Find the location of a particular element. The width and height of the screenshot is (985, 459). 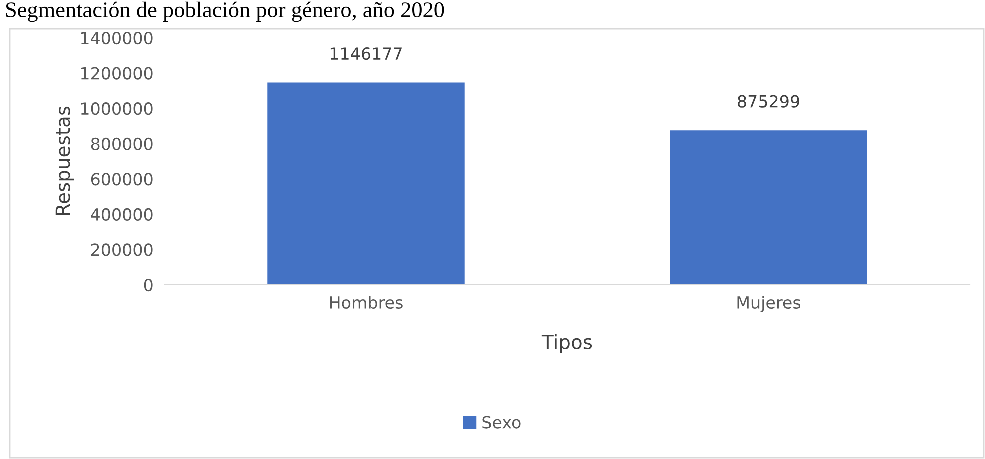

y-tick-label: 1400000 is located at coordinates (117, 38).